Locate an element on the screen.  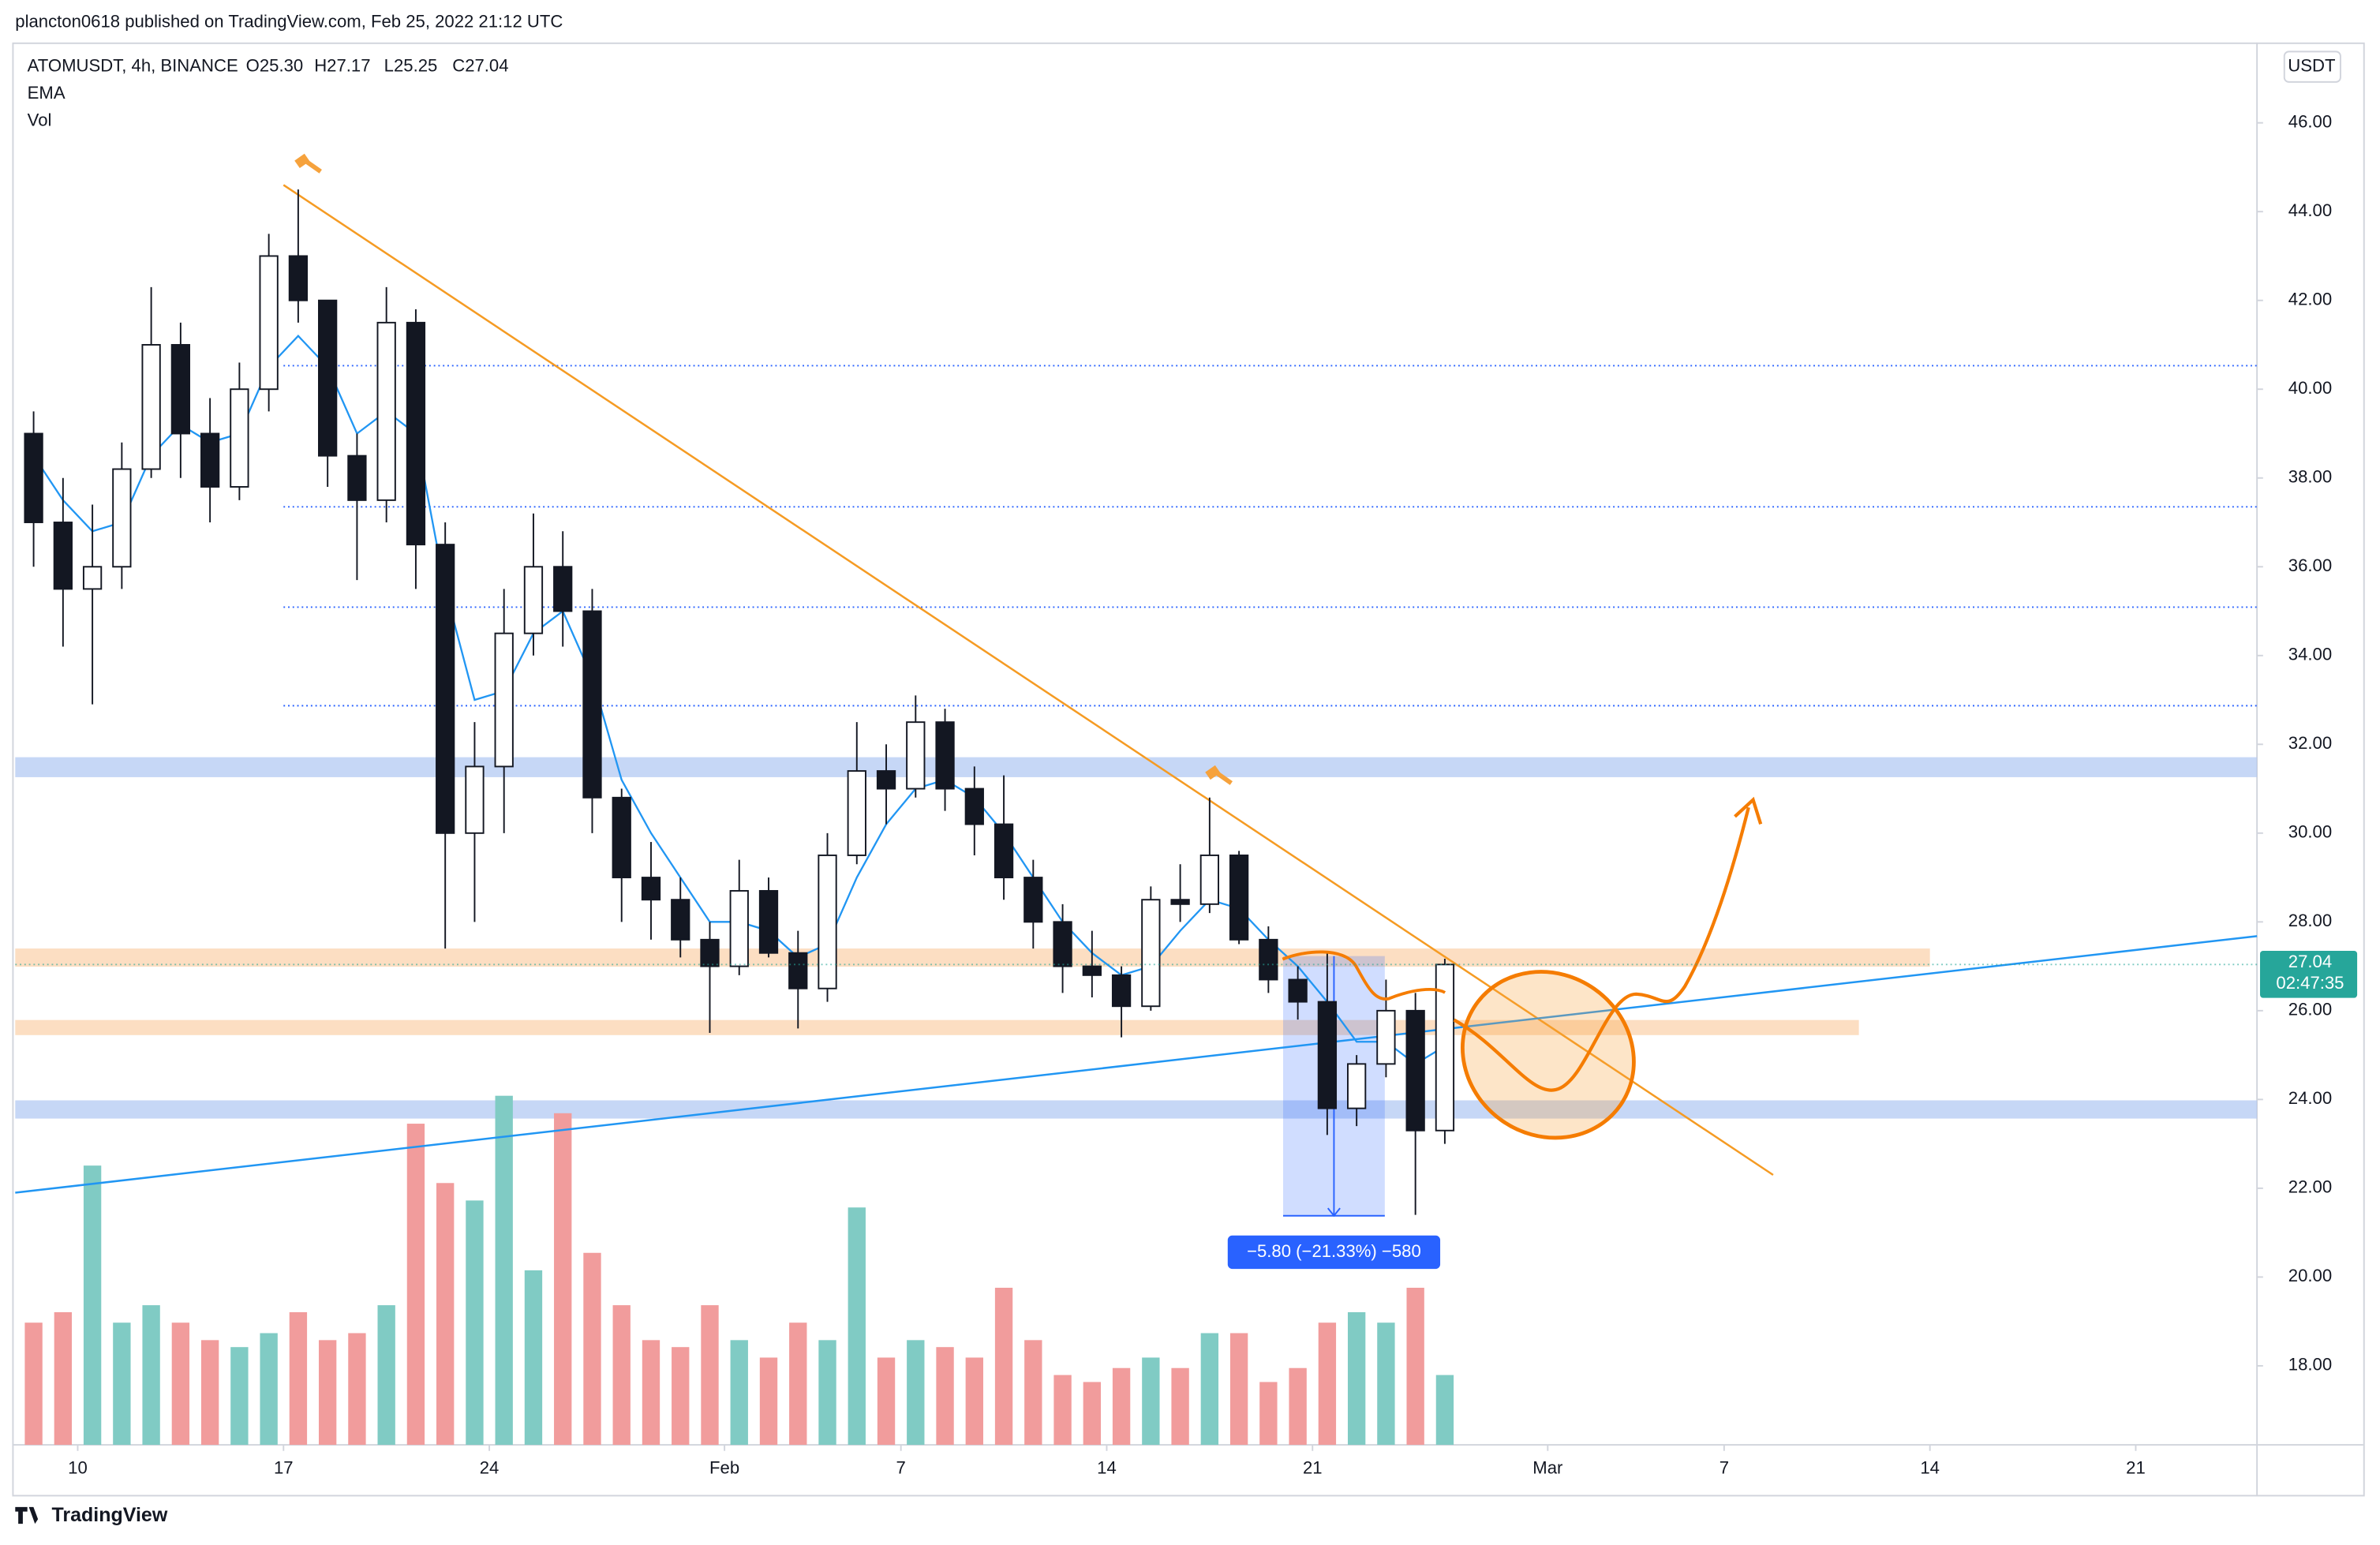
currency-label: USDT is located at coordinates (2311, 65).